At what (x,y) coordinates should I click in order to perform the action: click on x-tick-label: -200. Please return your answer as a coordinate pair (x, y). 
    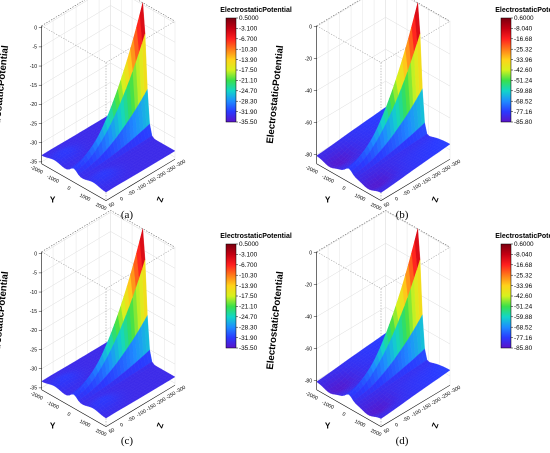
    Looking at the image, I should click on (161, 175).